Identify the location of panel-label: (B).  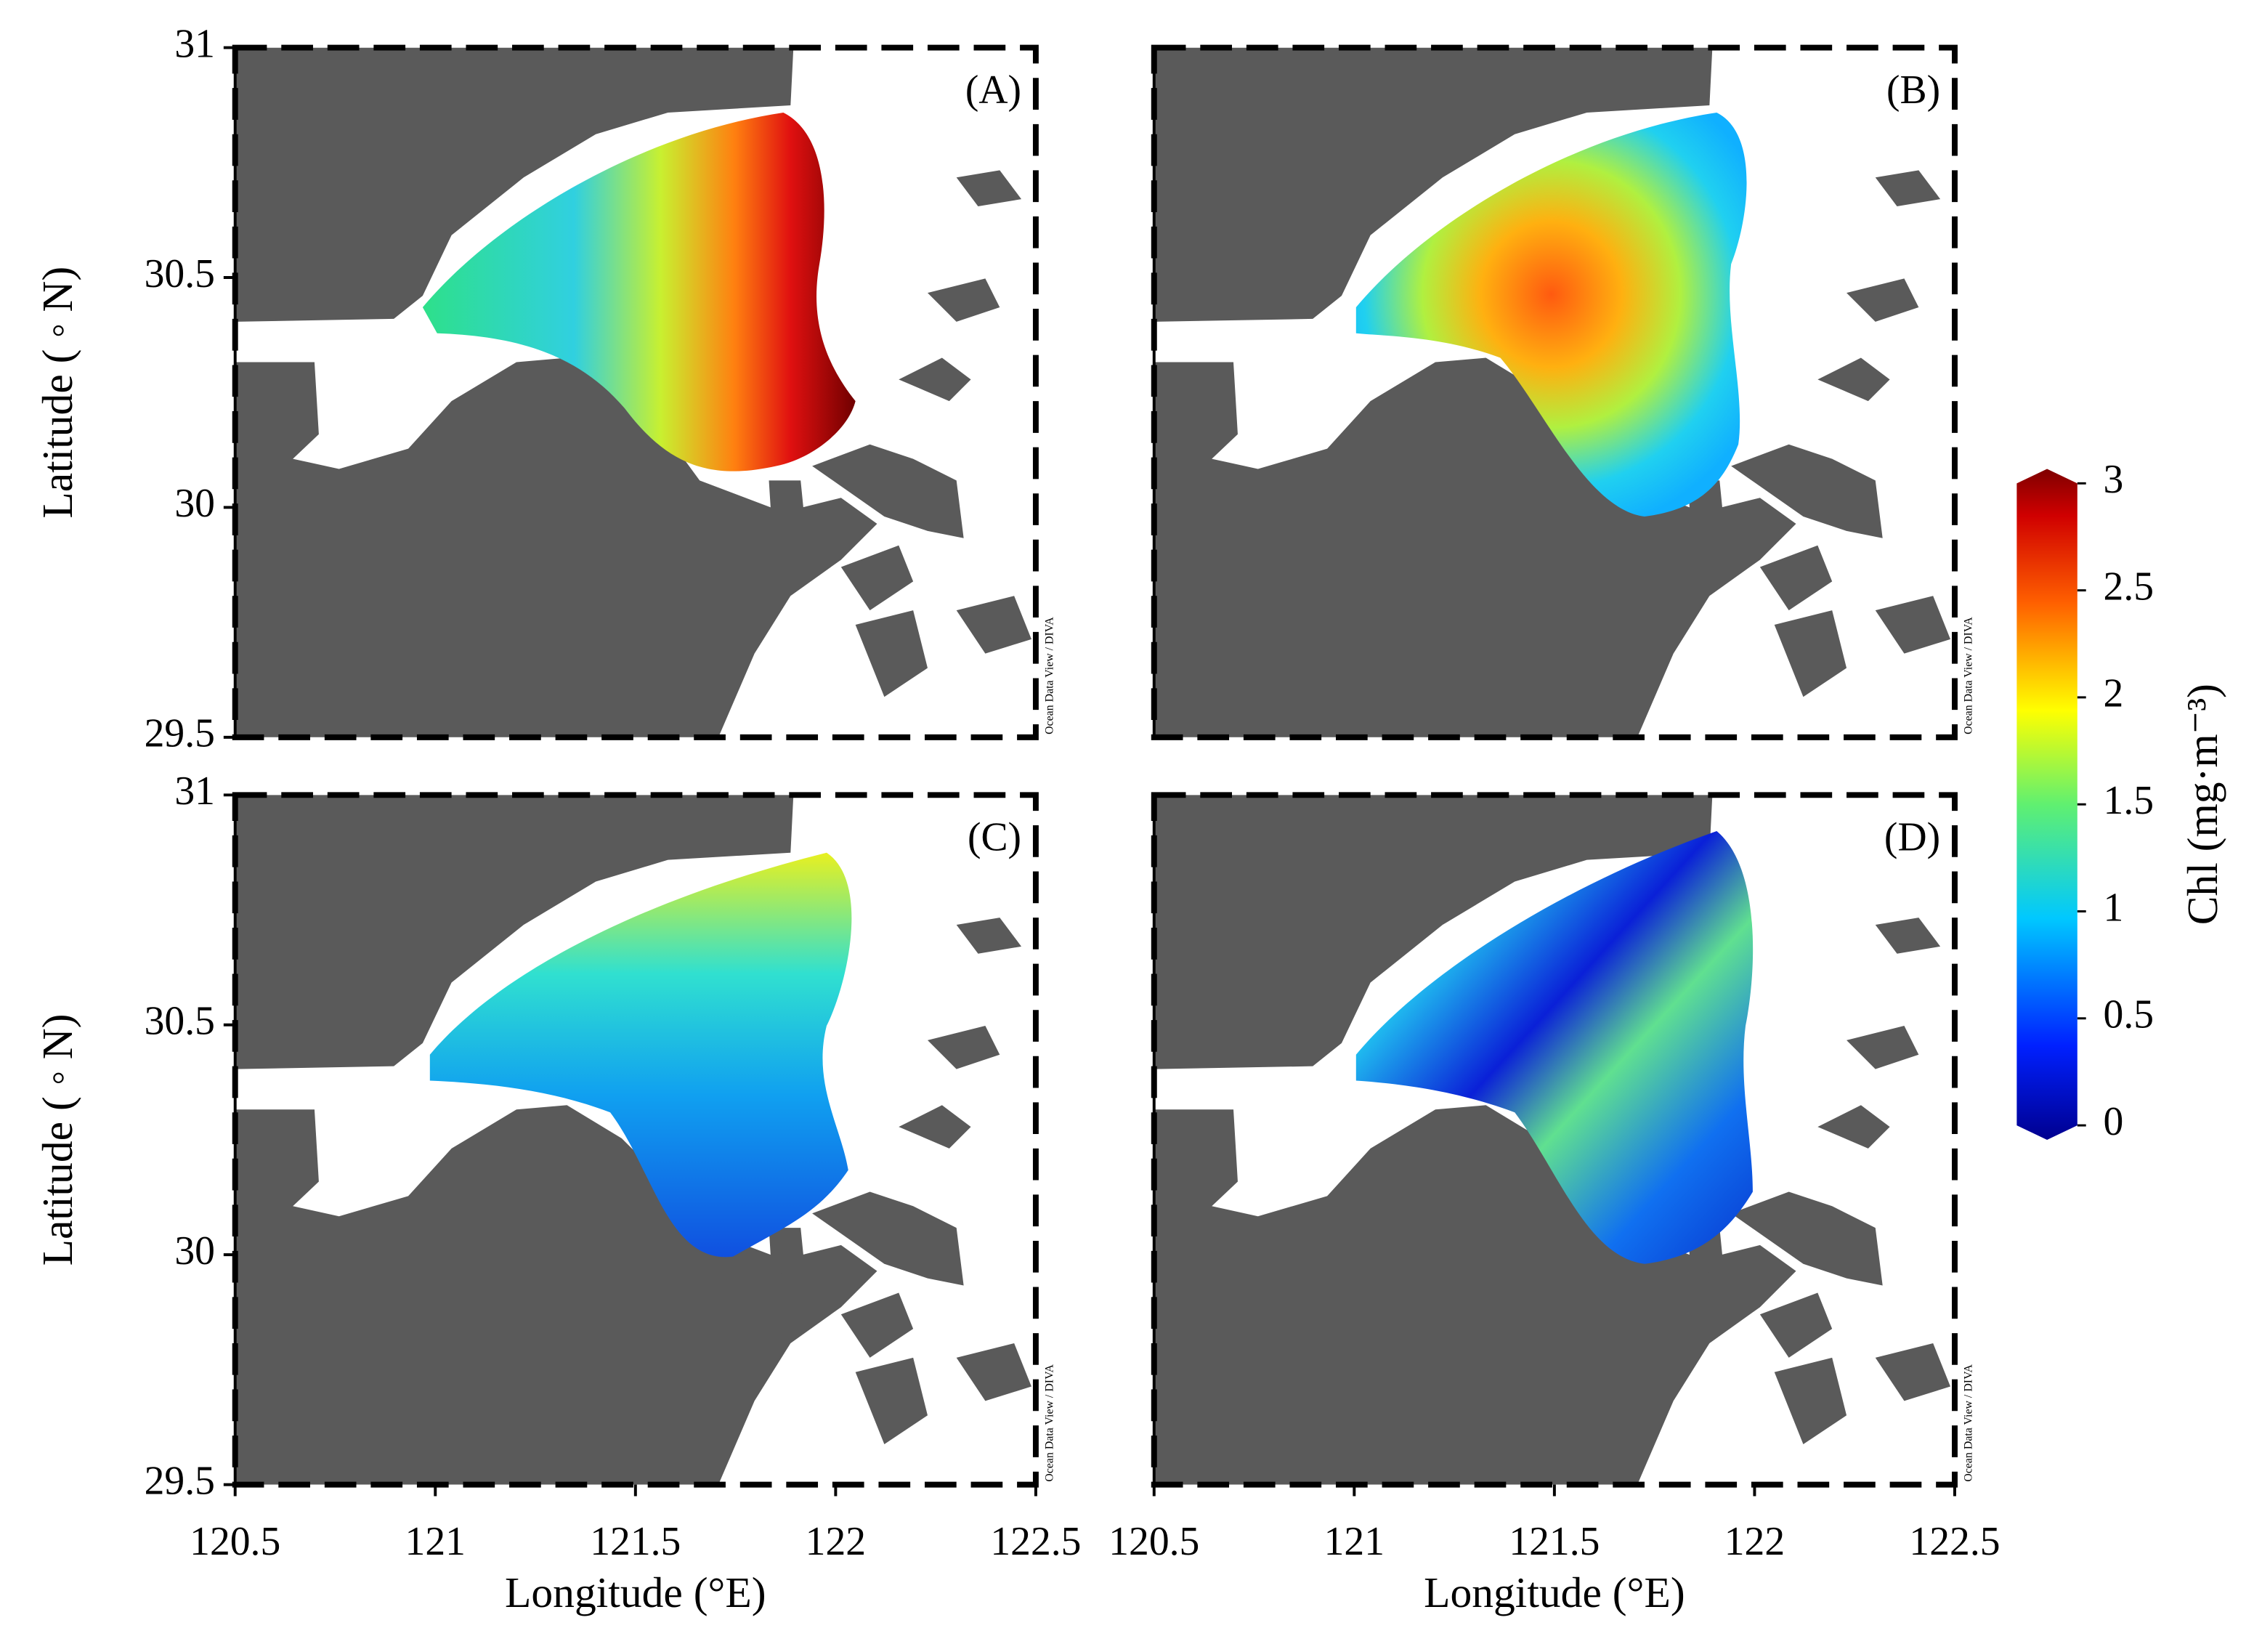
(1913, 91).